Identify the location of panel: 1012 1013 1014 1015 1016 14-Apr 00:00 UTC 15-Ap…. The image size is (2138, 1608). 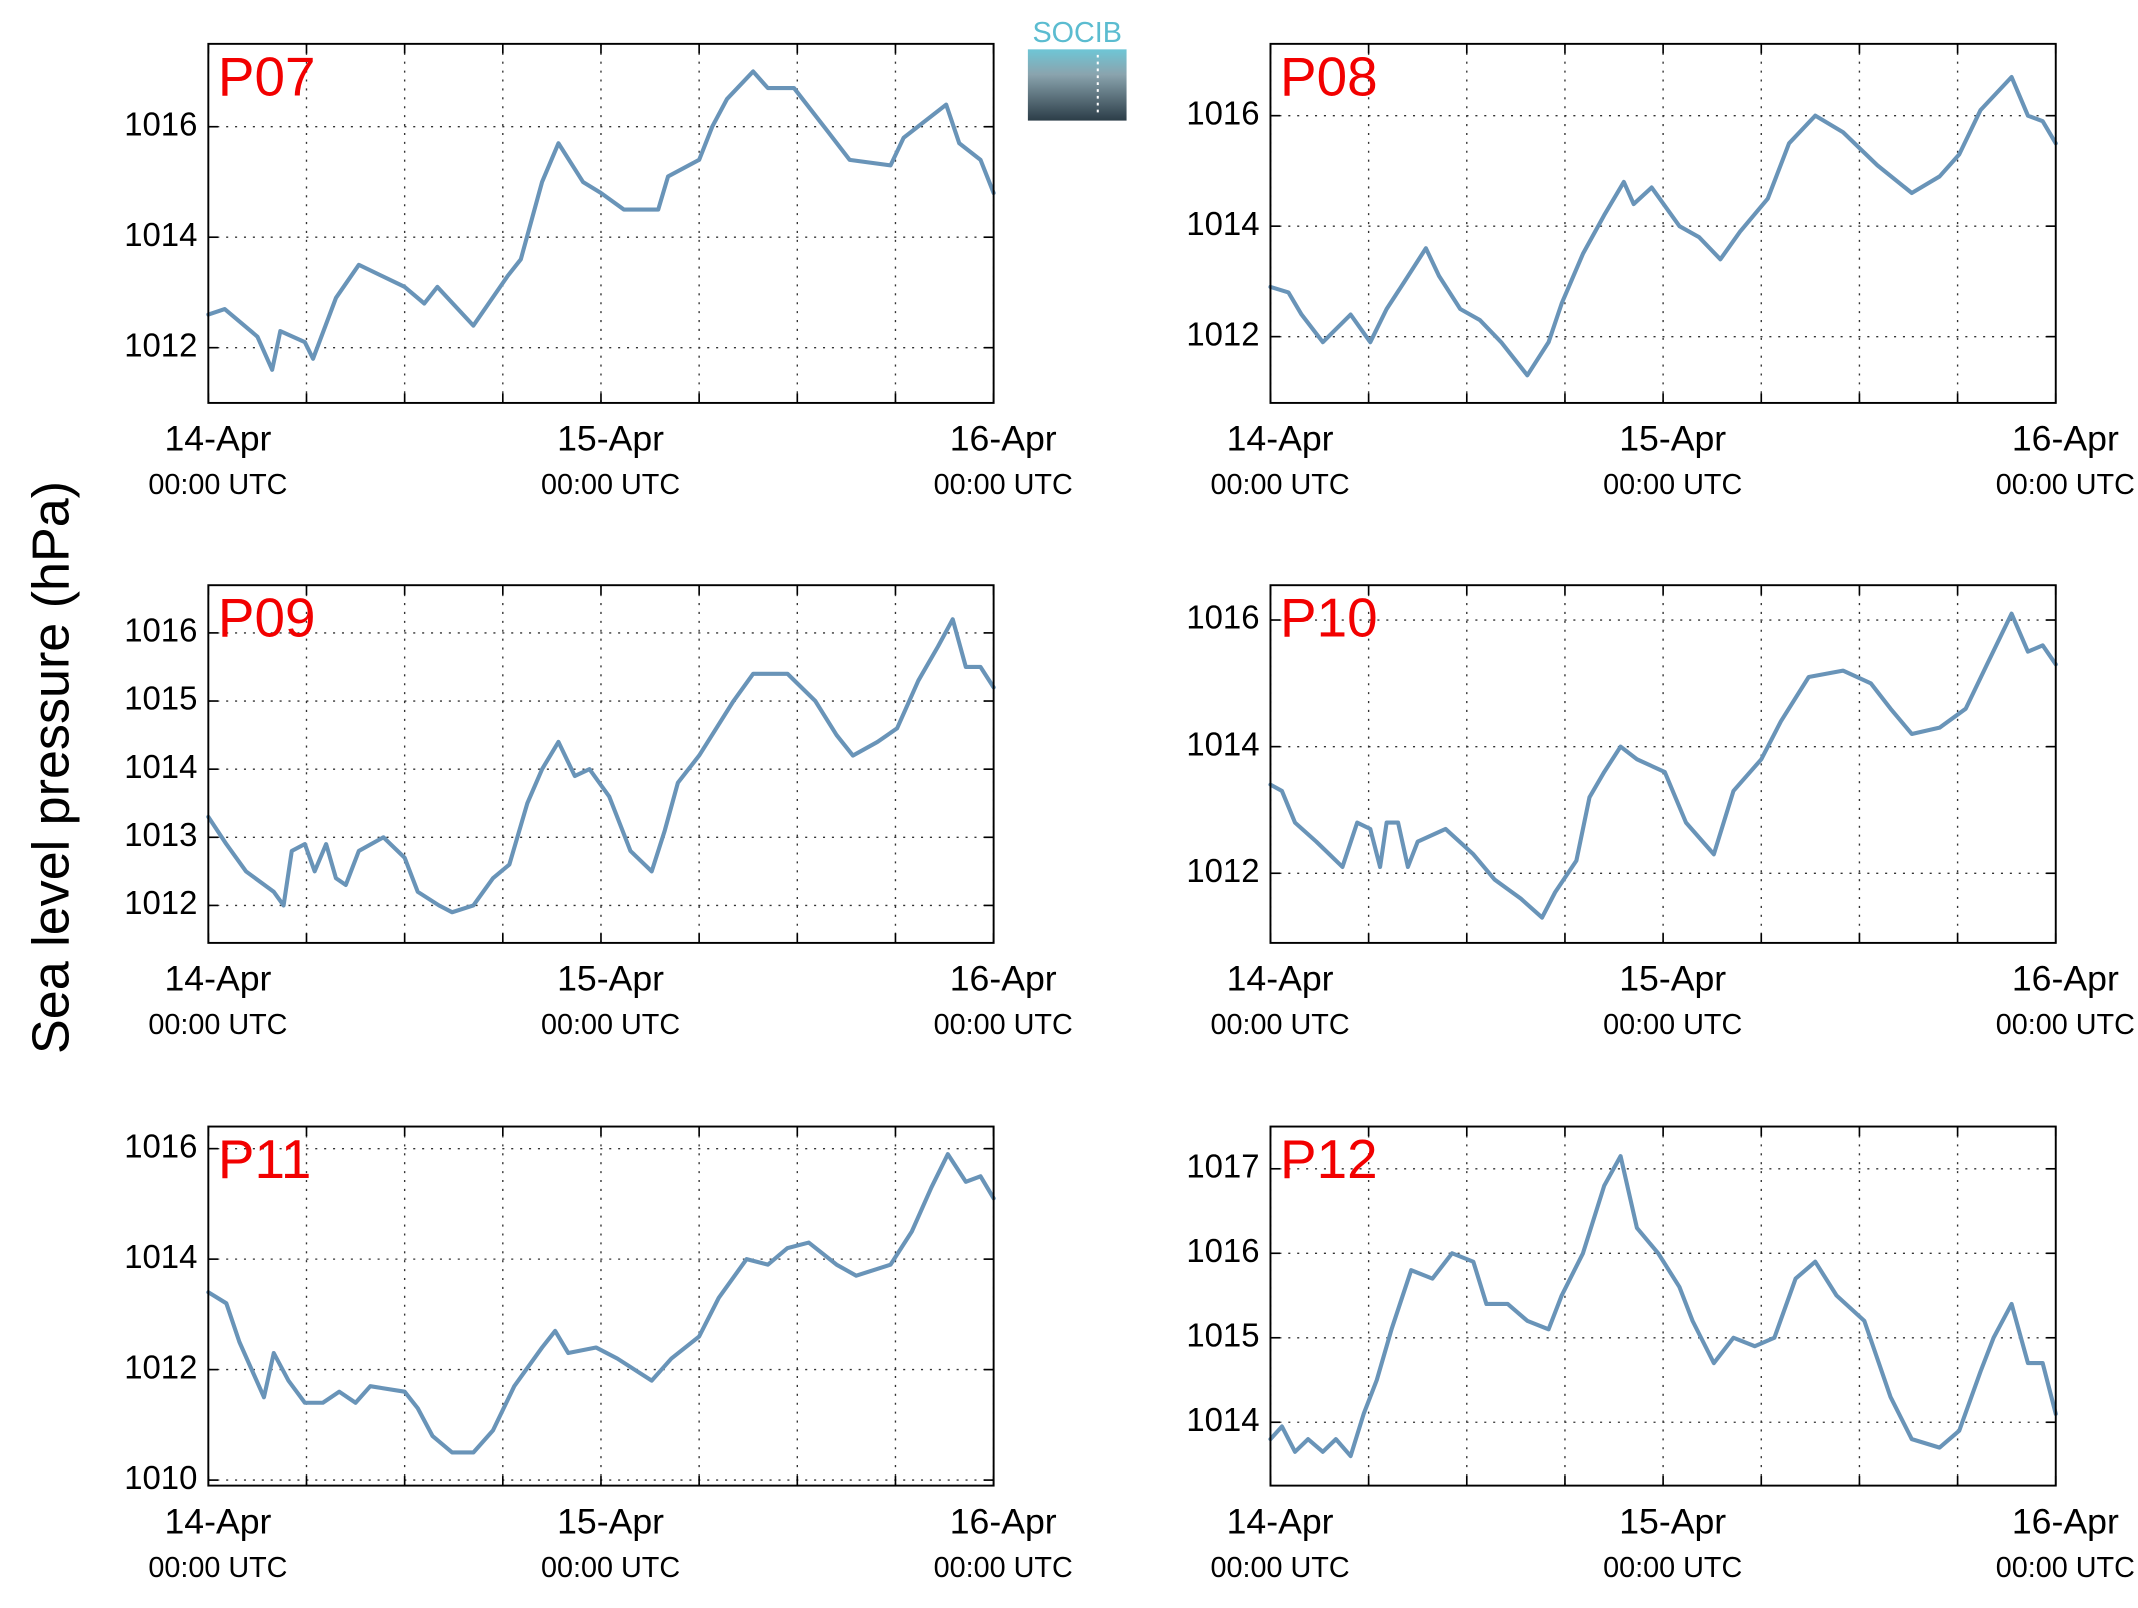
(598, 812).